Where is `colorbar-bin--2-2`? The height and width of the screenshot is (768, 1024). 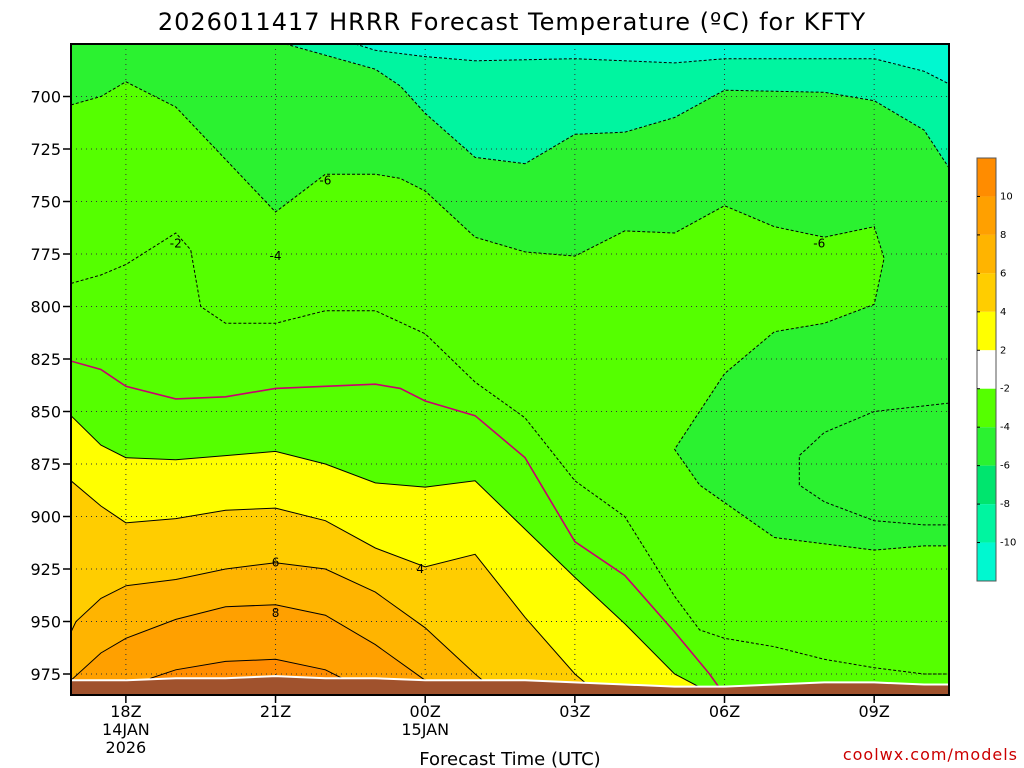
colorbar-bin--2-2 is located at coordinates (986, 369).